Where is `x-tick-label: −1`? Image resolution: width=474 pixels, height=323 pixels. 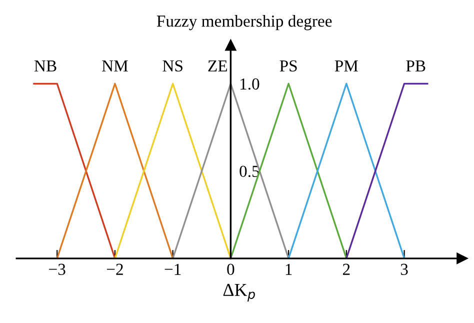 x-tick-label: −1 is located at coordinates (172, 269).